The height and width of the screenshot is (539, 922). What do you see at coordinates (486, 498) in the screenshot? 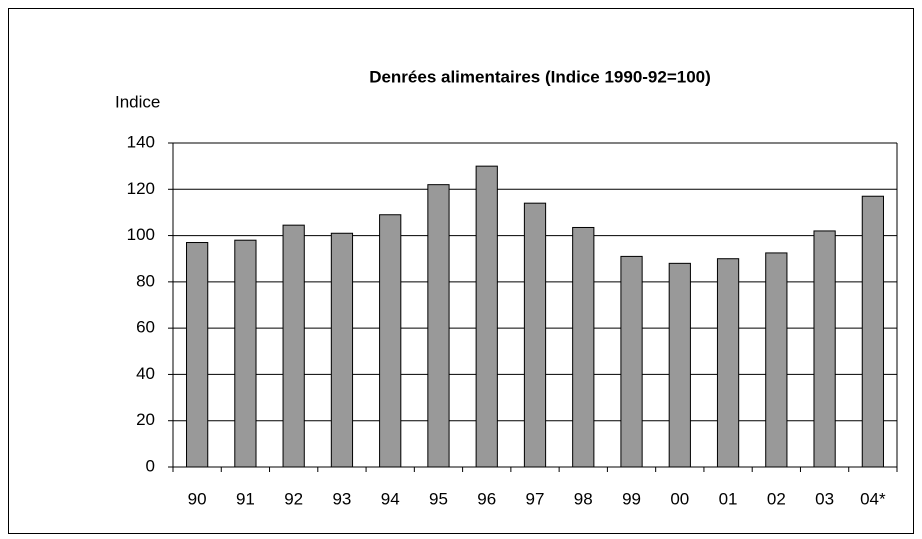
I see `x-tick-label: 96` at bounding box center [486, 498].